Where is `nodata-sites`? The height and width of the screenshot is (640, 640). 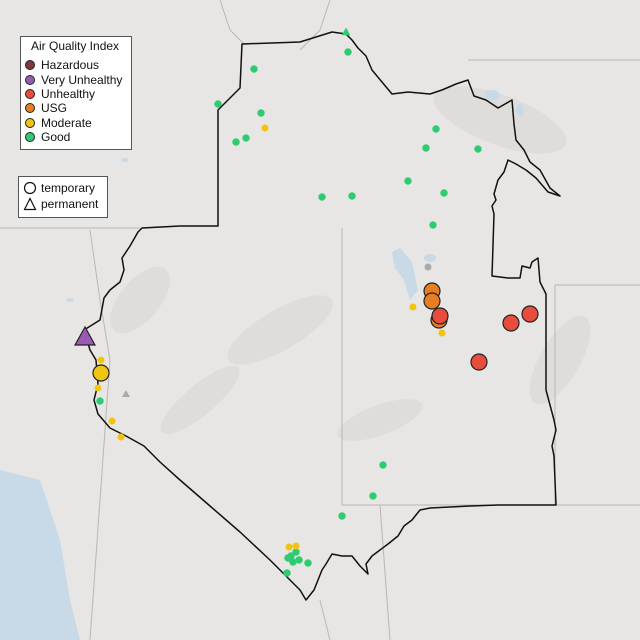 nodata-sites is located at coordinates (277, 330).